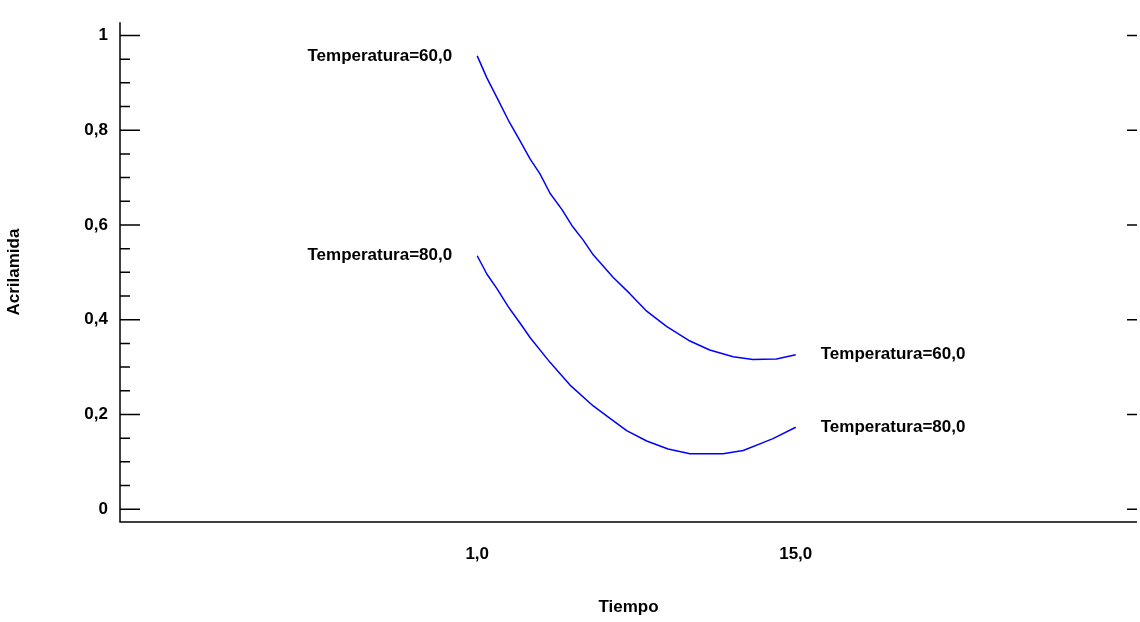 This screenshot has width=1140, height=622. What do you see at coordinates (103, 35) in the screenshot?
I see `y-tick-label: 1` at bounding box center [103, 35].